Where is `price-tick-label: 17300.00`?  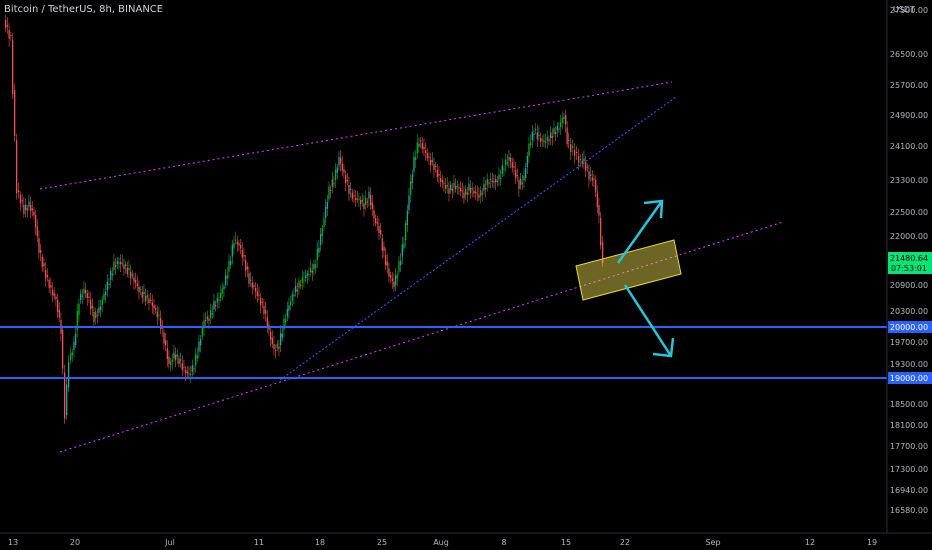 price-tick-label: 17300.00 is located at coordinates (909, 469).